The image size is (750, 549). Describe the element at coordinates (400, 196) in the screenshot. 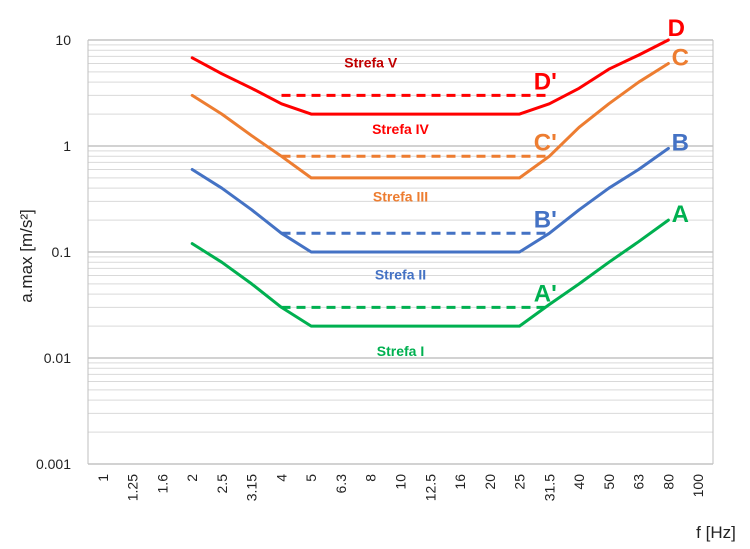

I see `zone-label: Strefa III` at that location.